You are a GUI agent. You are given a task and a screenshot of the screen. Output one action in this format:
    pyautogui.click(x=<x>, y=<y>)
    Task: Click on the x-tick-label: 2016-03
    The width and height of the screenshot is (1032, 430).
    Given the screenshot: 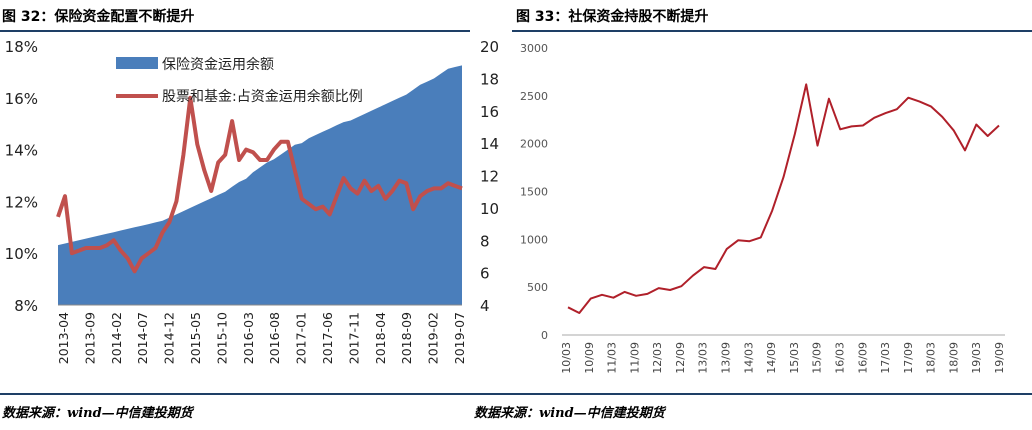 What is the action you would take?
    pyautogui.click(x=248, y=338)
    